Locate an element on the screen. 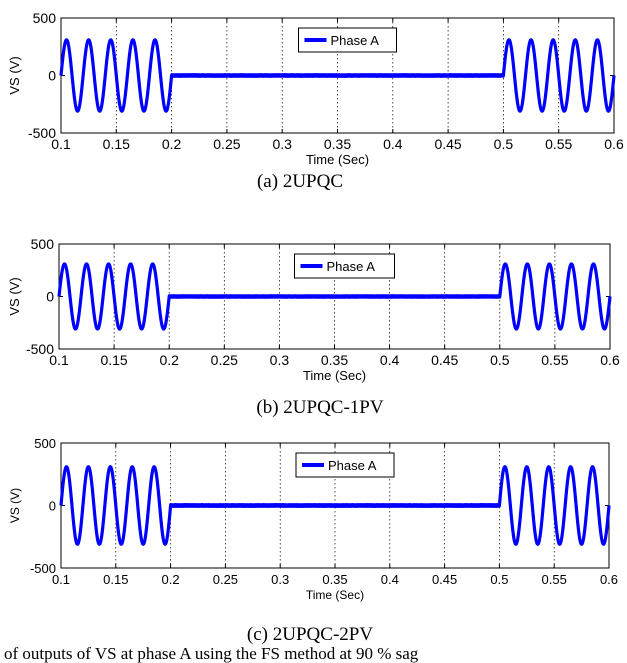 The height and width of the screenshot is (663, 627). chart-caption: (c) 2UPQC-2PV is located at coordinates (310, 634).